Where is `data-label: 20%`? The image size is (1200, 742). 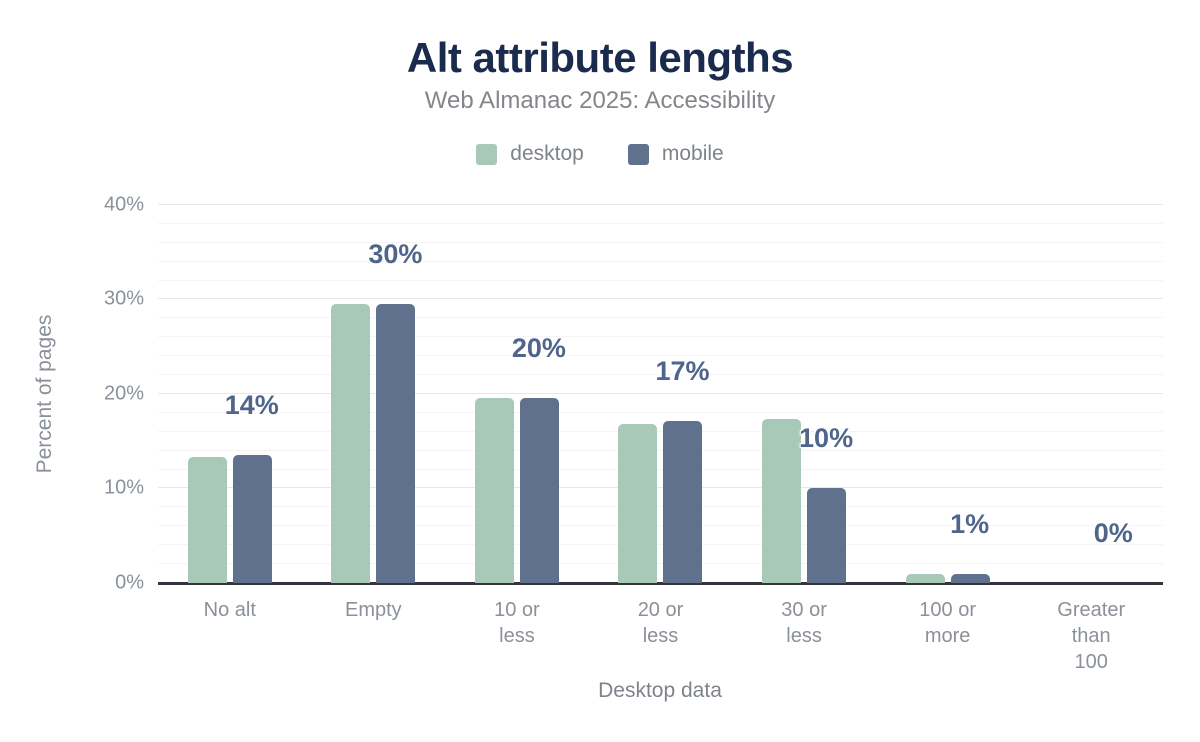
data-label: 20% is located at coordinates (538, 348).